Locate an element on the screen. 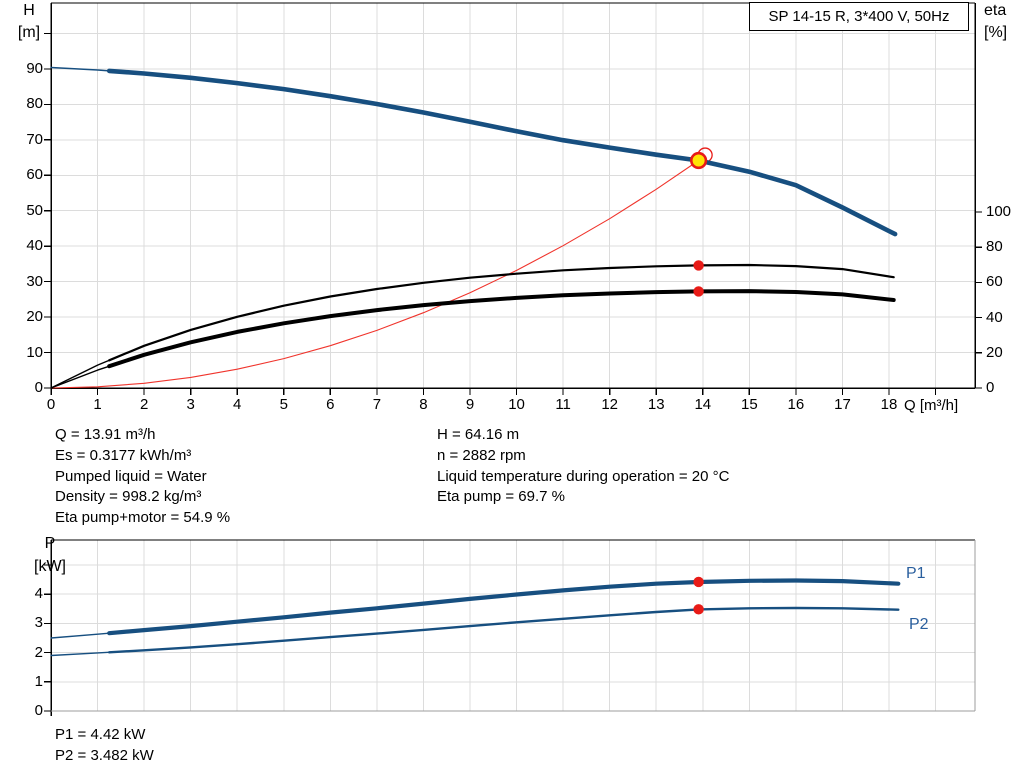 The image size is (1024, 781). q-axis-tick-label: 8 is located at coordinates (423, 404).